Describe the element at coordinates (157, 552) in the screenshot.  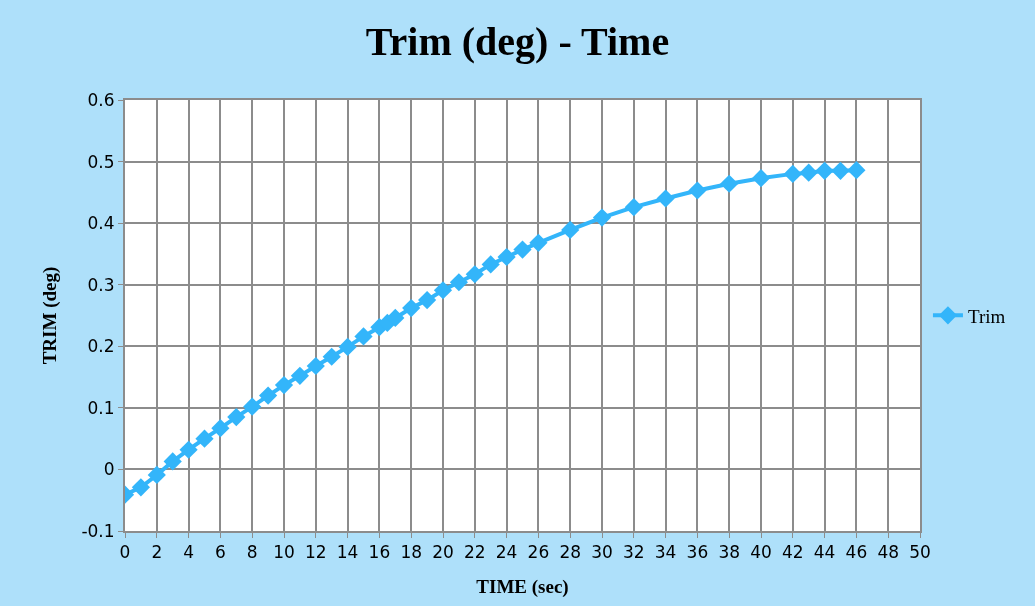
I see `x-tick-label: 2` at that location.